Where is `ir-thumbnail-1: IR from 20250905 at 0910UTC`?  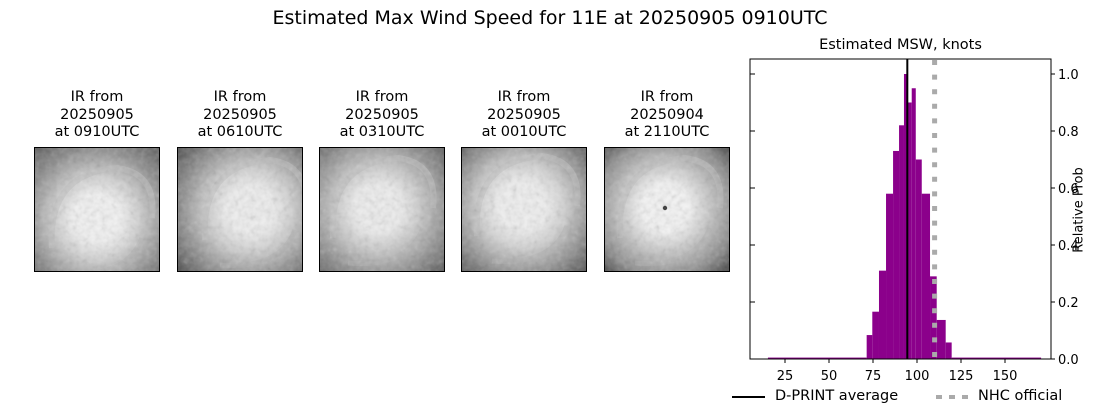 ir-thumbnail-1: IR from 20250905 at 0910UTC is located at coordinates (97, 180).